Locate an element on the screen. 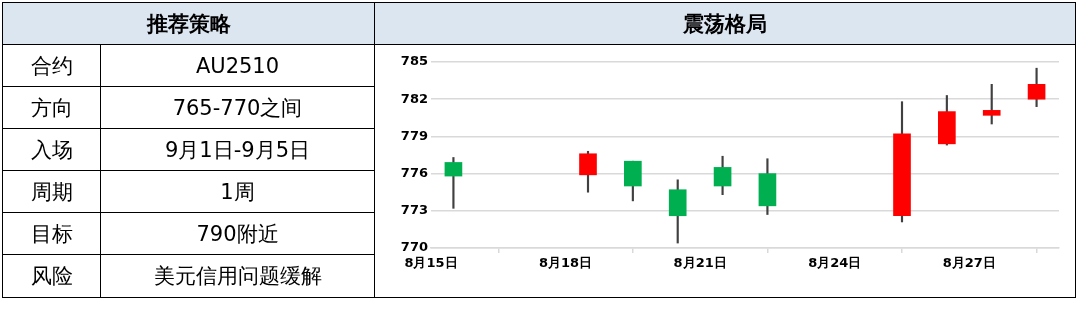 This screenshot has width=1080, height=310. text: 1周 is located at coordinates (237, 192).